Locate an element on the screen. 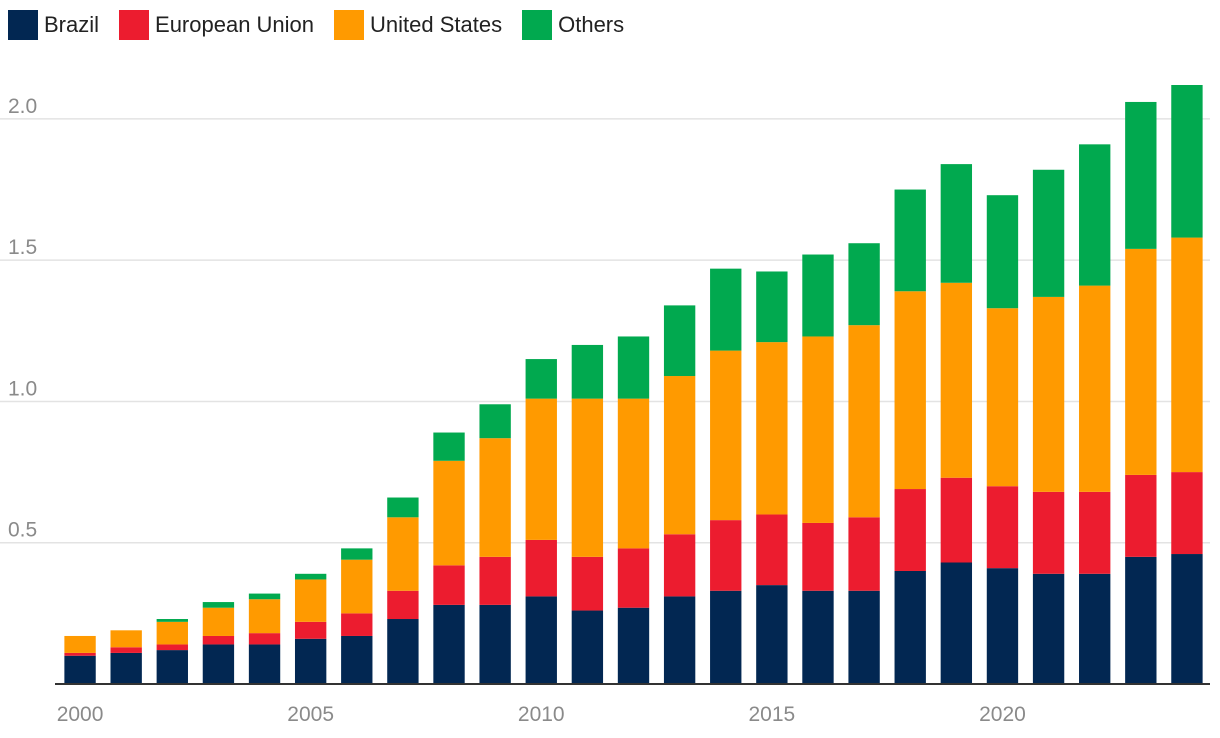 The image size is (1220, 738). bar-european-union-2013 is located at coordinates (679, 565).